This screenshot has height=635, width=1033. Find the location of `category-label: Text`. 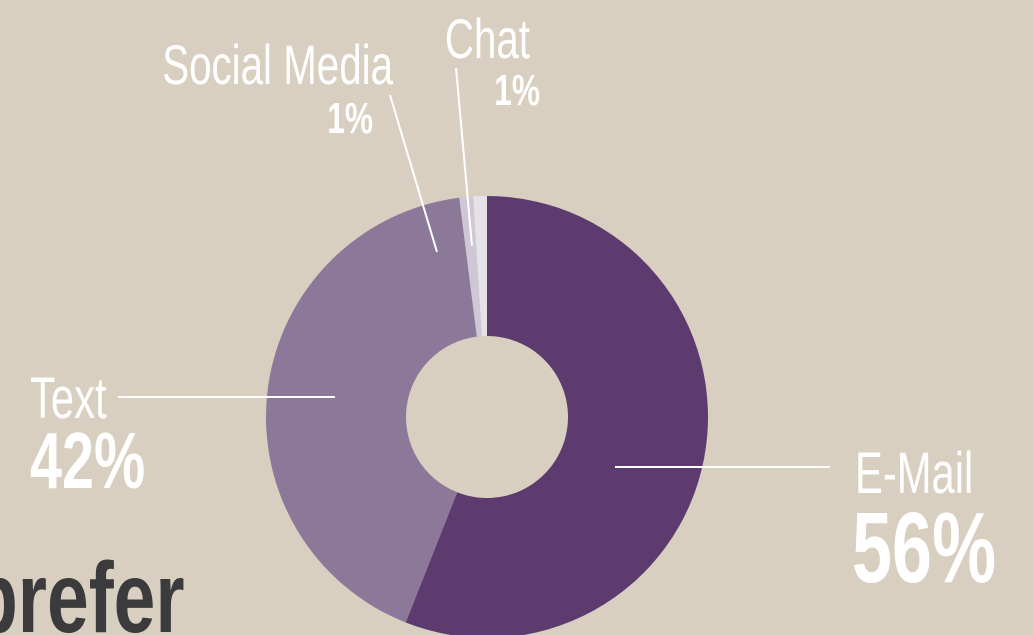

category-label: Text is located at coordinates (68, 397).